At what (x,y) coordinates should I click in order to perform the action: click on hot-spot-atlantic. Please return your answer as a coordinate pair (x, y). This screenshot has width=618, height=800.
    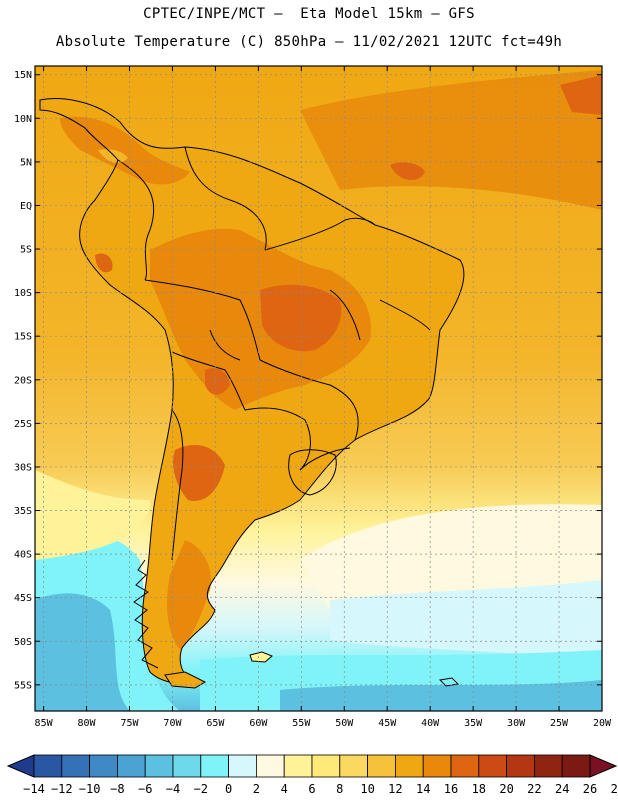
    Looking at the image, I should click on (407, 171).